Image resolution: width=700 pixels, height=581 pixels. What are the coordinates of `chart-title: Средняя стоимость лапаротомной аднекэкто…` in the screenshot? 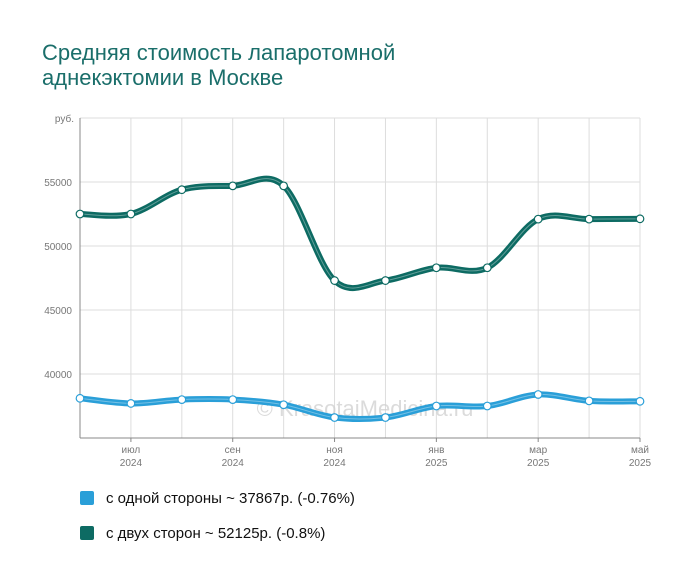 It's located at (322, 65).